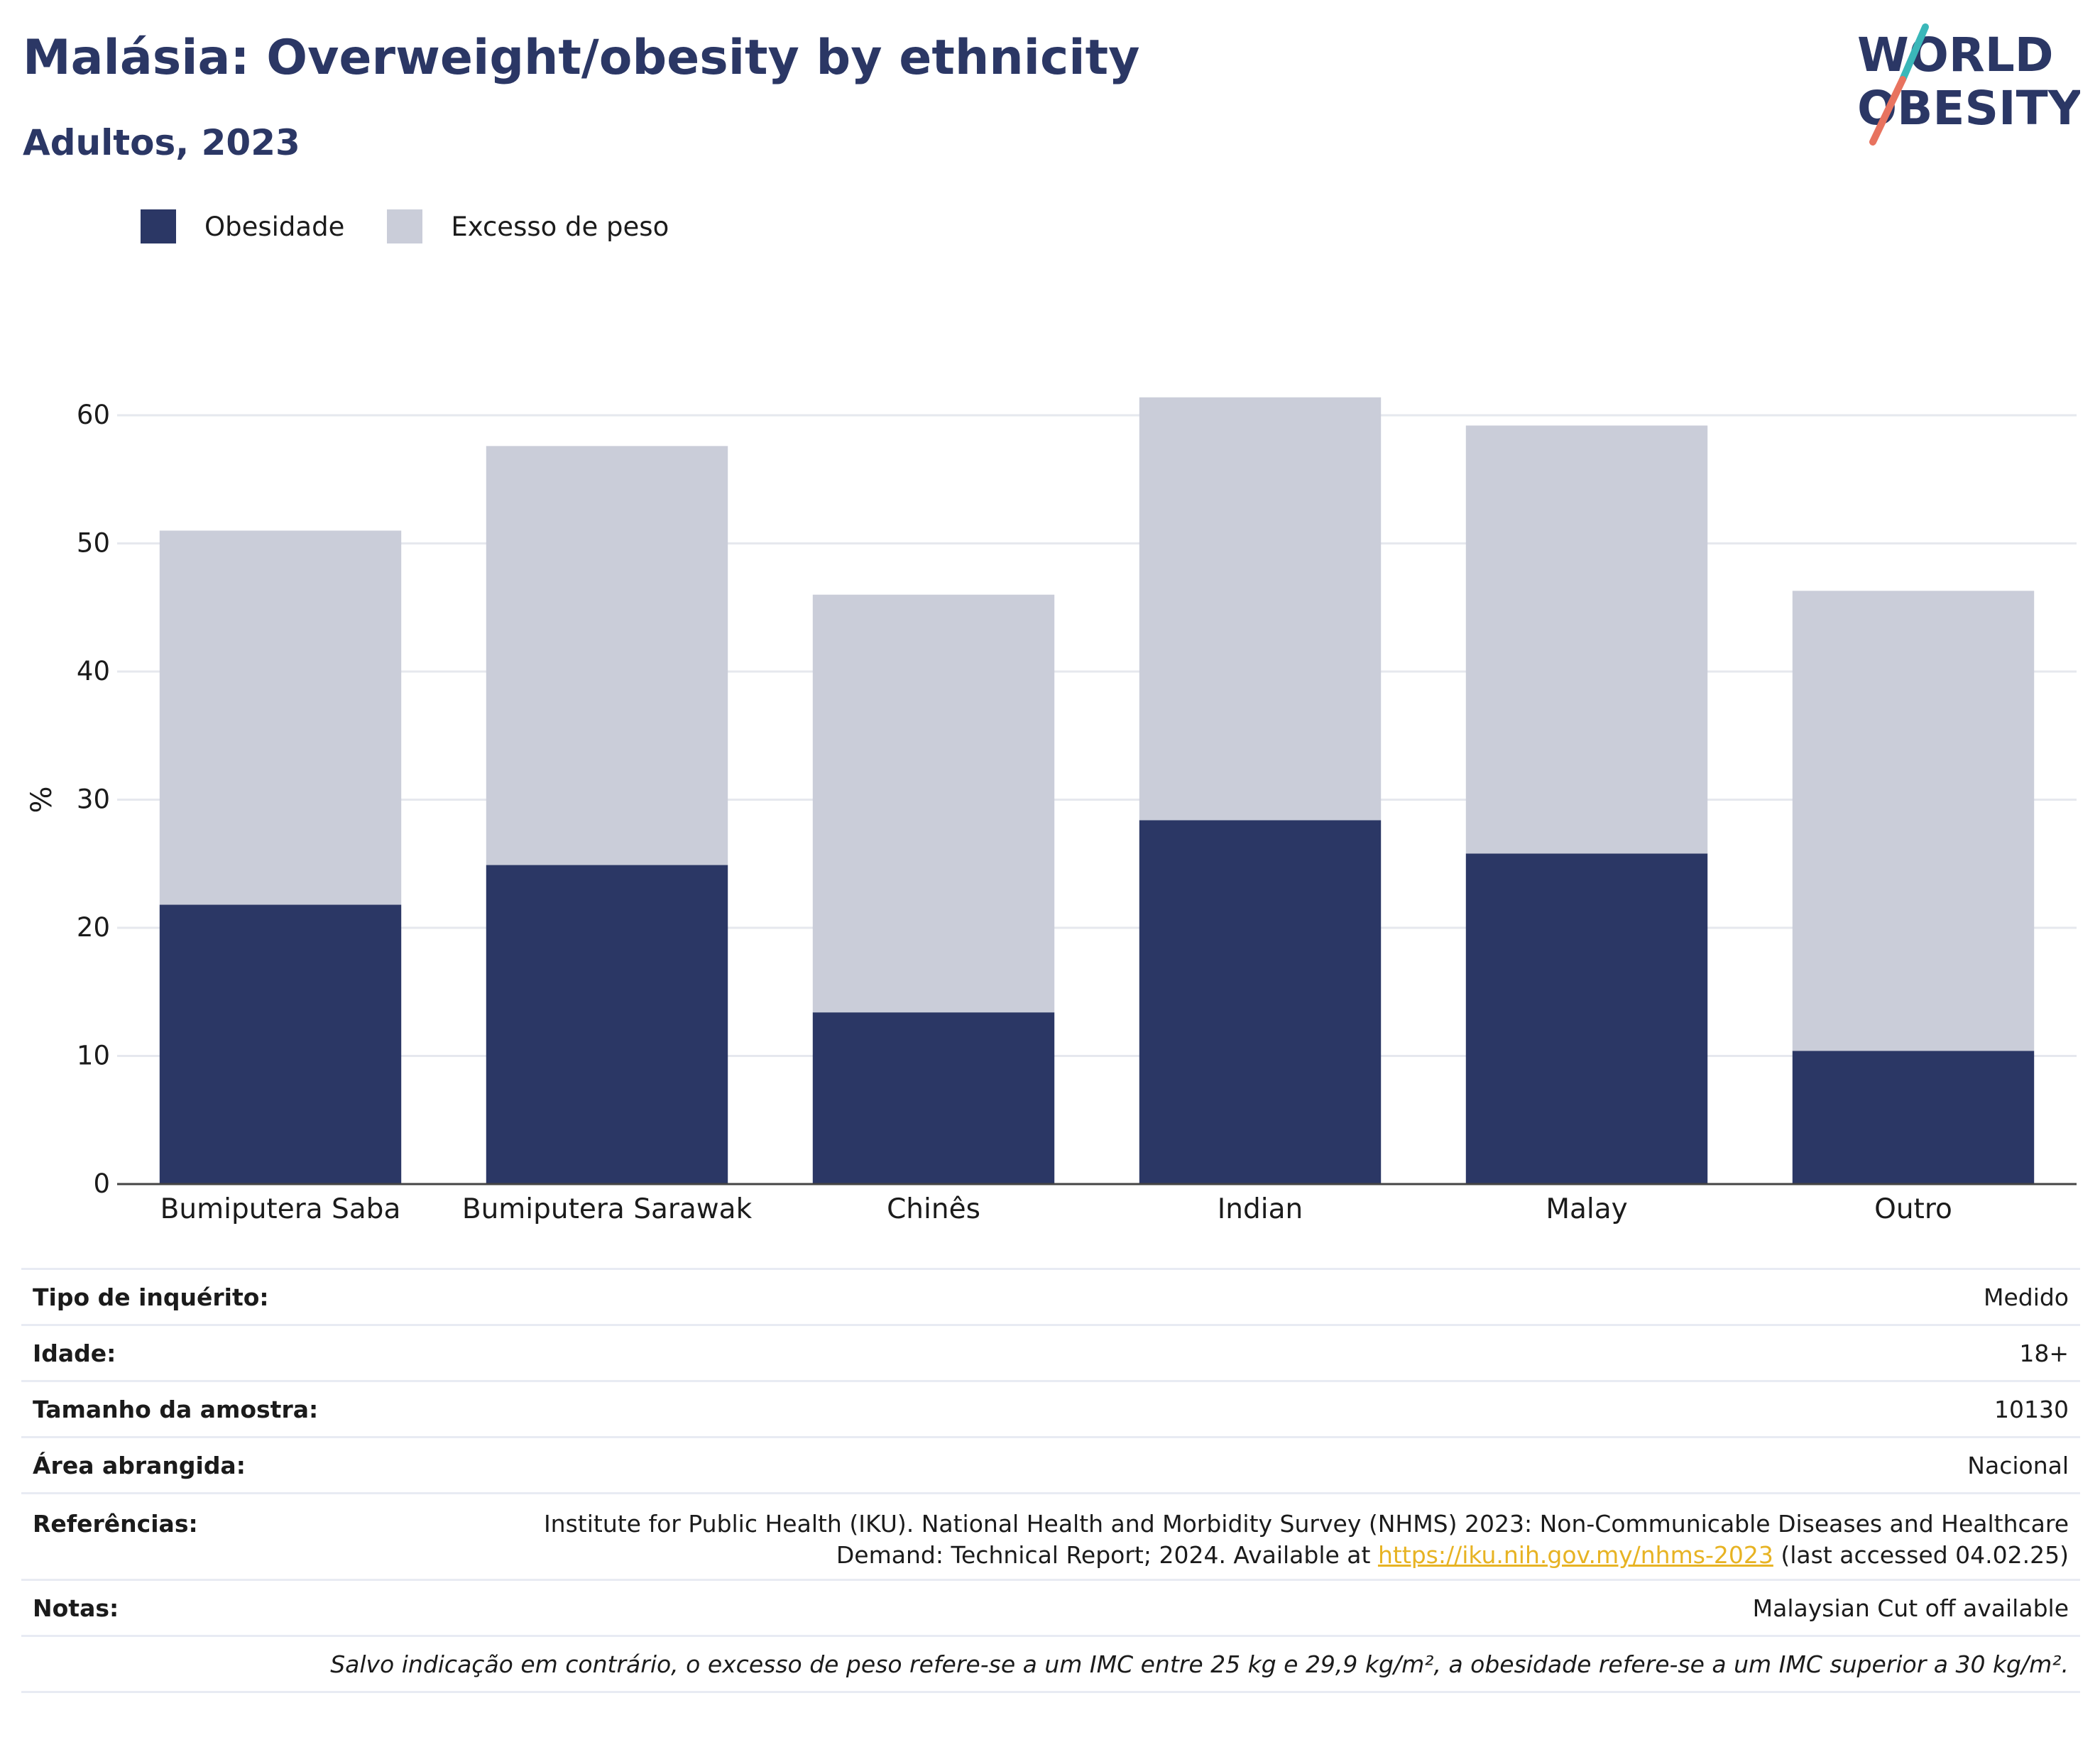 Image resolution: width=2100 pixels, height=1747 pixels. I want to click on y-tick-label: 30, so click(93, 799).